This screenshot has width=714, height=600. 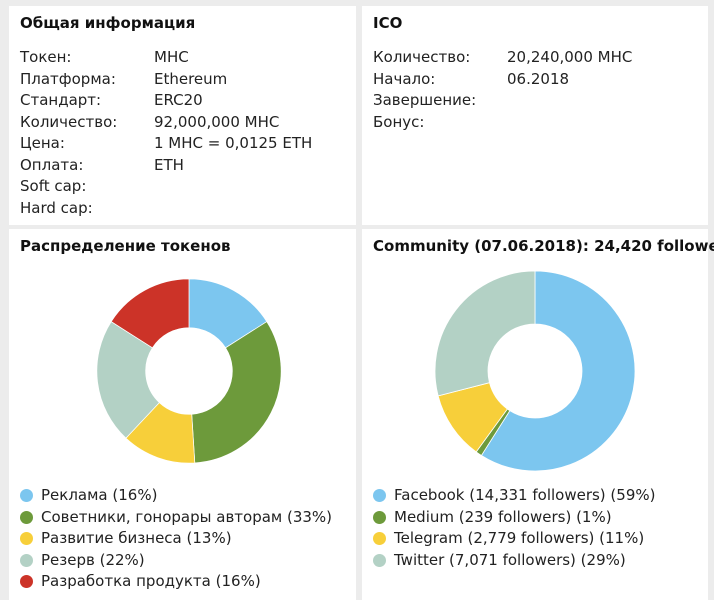 What do you see at coordinates (485, 333) in the screenshot?
I see `donut-slice-twitter` at bounding box center [485, 333].